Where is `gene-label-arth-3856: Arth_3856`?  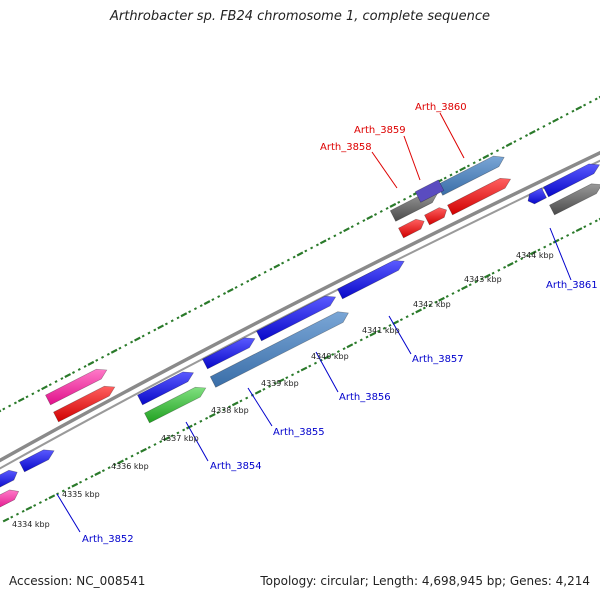
gene-label-arth-3856: Arth_3856 is located at coordinates (365, 397).